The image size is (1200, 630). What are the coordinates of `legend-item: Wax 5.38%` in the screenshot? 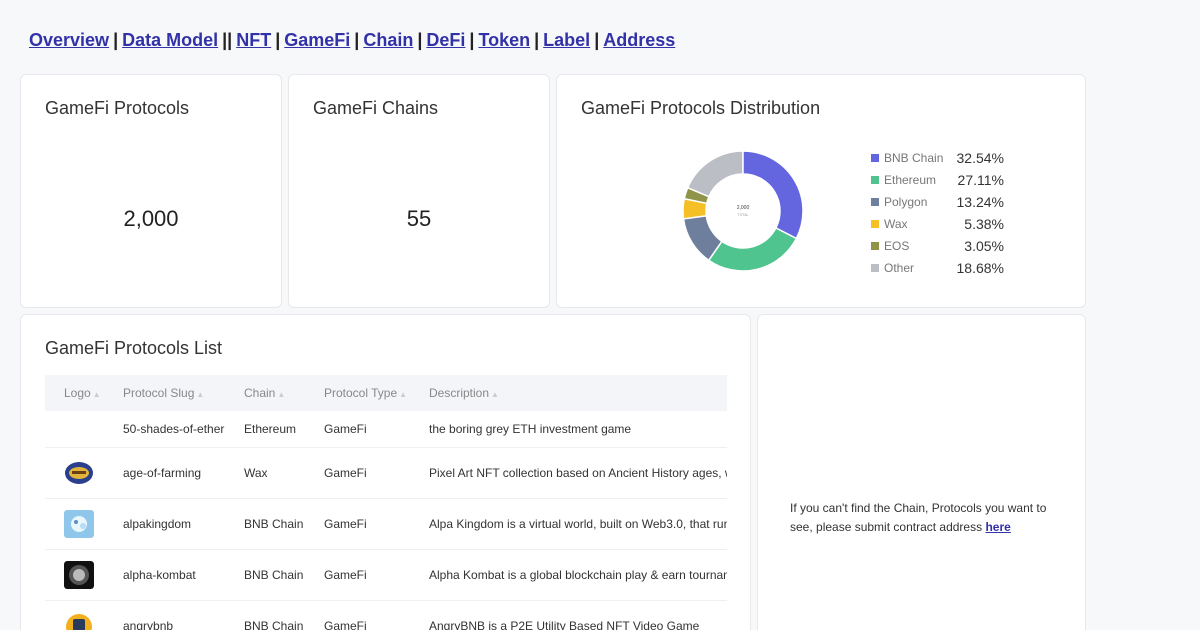 It's located at (937, 224).